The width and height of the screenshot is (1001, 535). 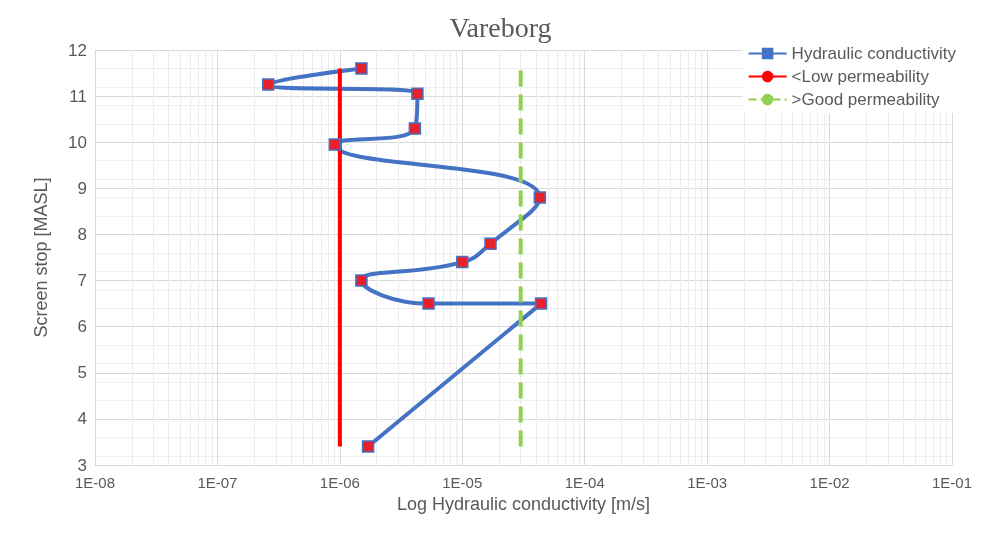 What do you see at coordinates (77, 142) in the screenshot?
I see `y-tick-label: 10` at bounding box center [77, 142].